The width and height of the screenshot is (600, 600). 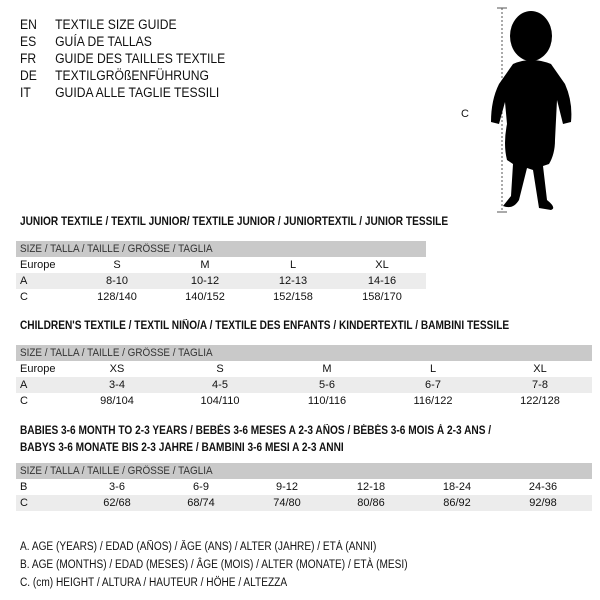 What do you see at coordinates (25, 92) in the screenshot?
I see `lang-code: IT` at bounding box center [25, 92].